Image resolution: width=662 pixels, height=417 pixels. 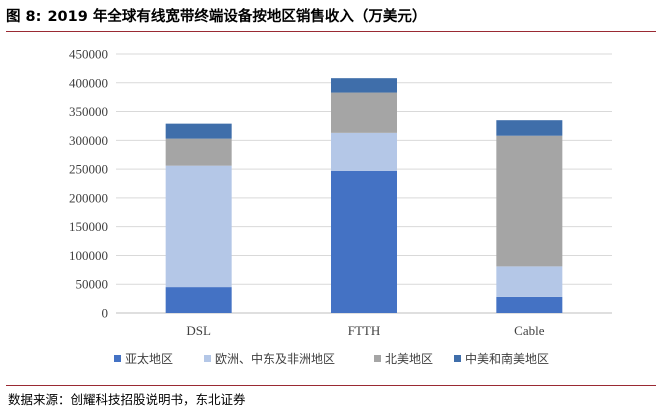 What do you see at coordinates (88, 169) in the screenshot?
I see `y-tick-label: 250000` at bounding box center [88, 169].